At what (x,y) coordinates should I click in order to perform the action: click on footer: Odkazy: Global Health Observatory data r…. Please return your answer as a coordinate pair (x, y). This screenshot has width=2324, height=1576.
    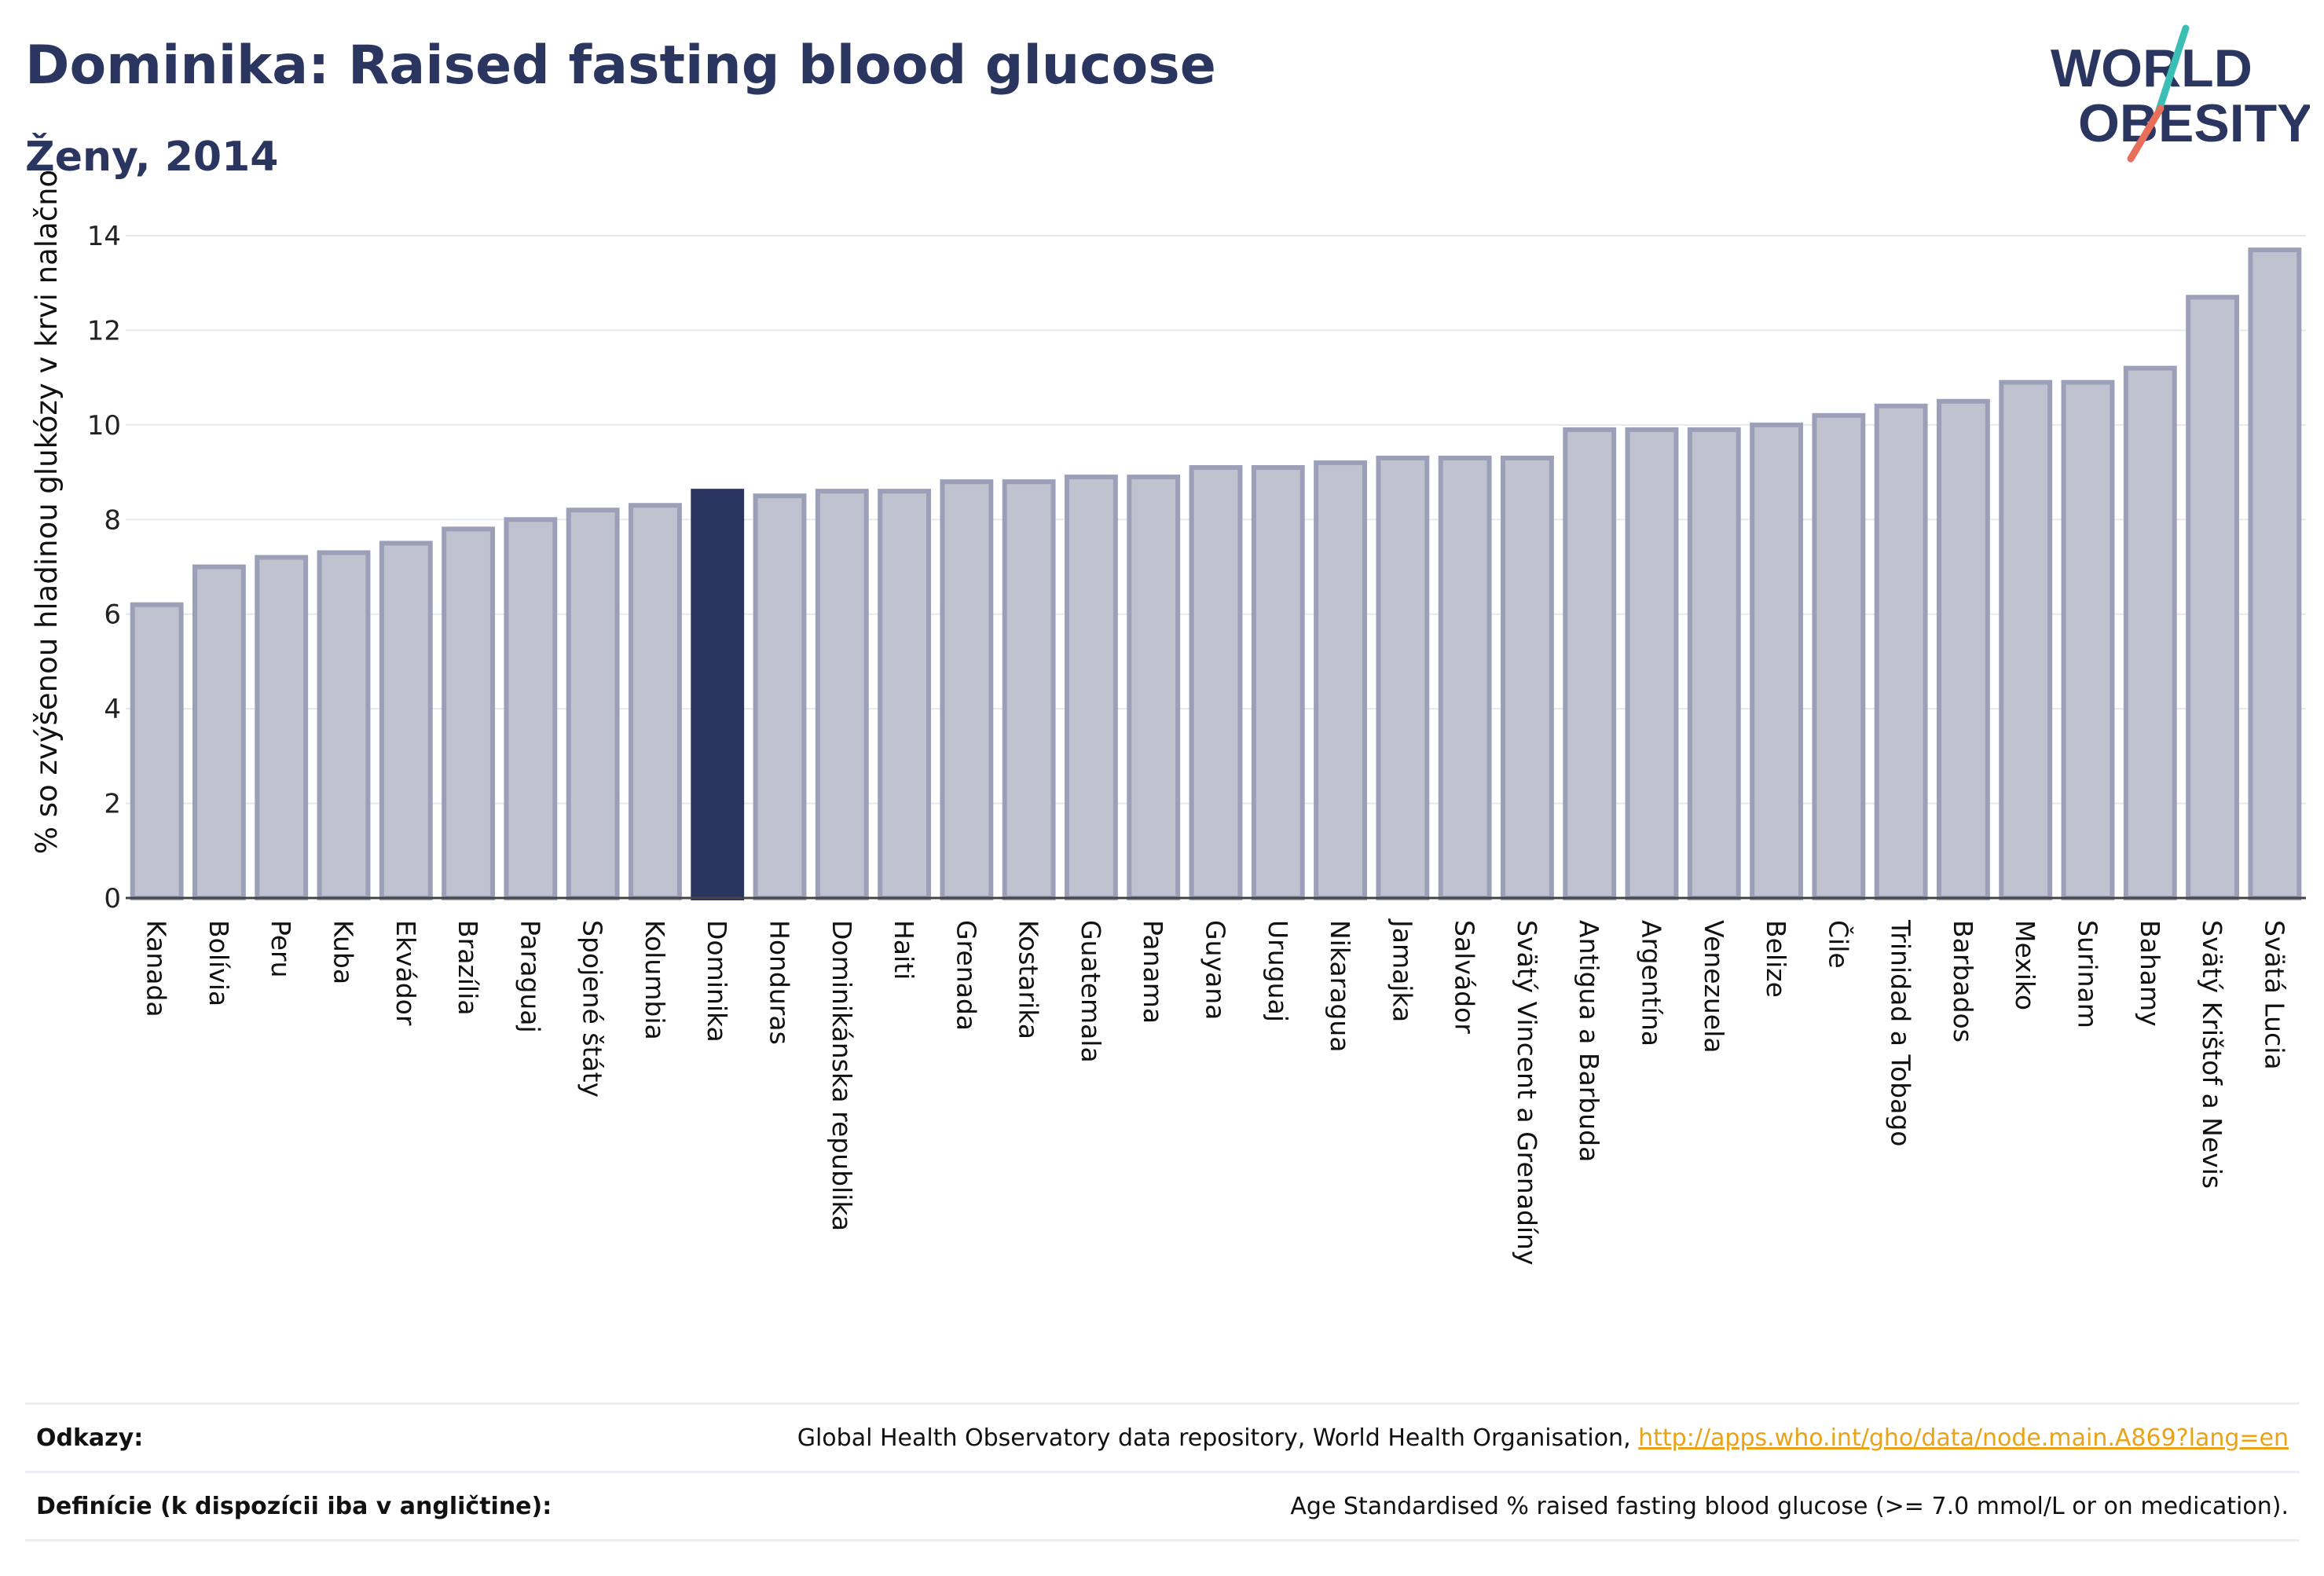
    Looking at the image, I should click on (1162, 1471).